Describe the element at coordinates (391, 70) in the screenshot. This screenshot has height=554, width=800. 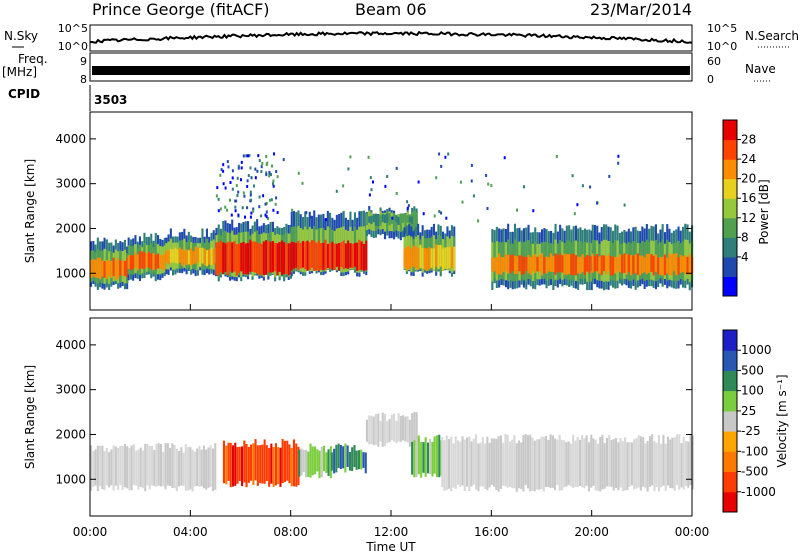
I see `freq-trace` at that location.